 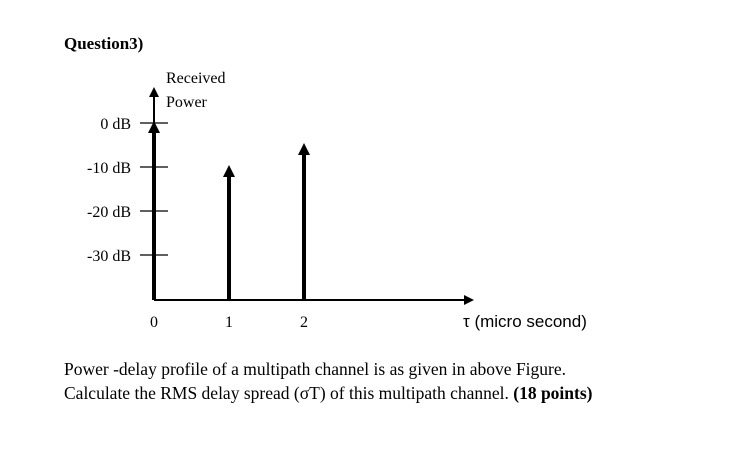 I want to click on y-axis-label-line1: Received, so click(x=196, y=78).